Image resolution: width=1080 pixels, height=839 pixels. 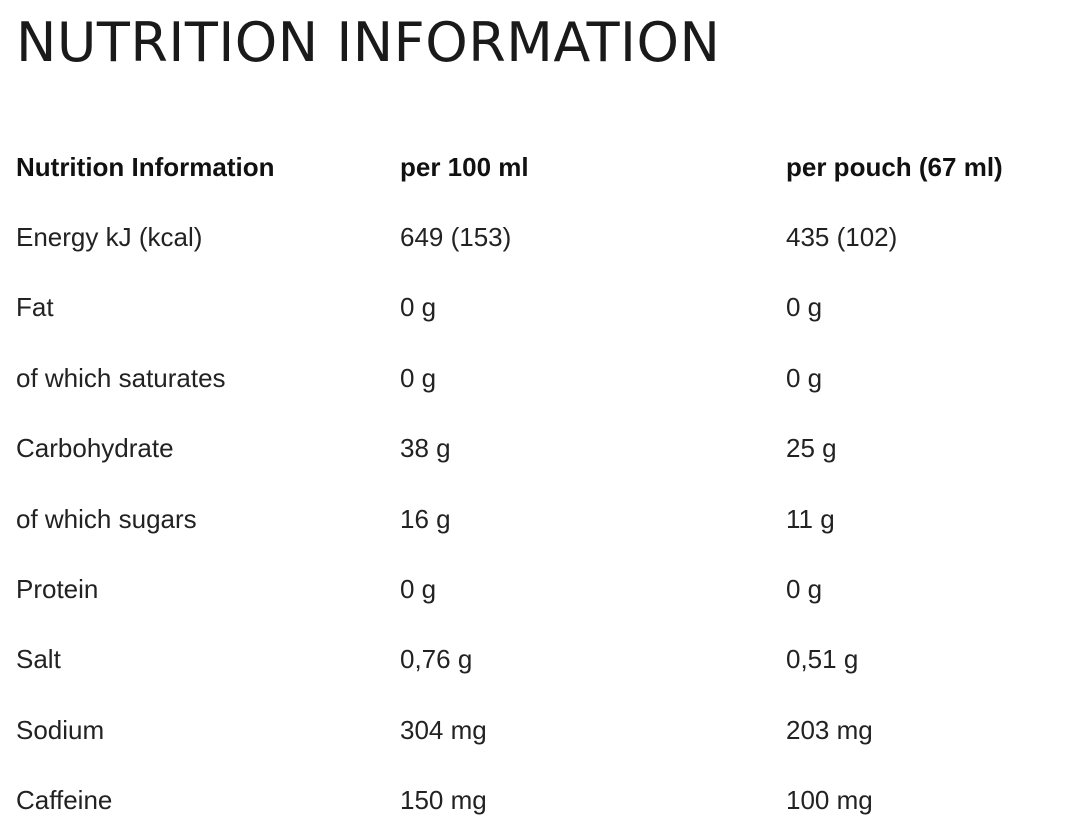 I want to click on value-per-pouch: 100 mg, so click(x=829, y=800).